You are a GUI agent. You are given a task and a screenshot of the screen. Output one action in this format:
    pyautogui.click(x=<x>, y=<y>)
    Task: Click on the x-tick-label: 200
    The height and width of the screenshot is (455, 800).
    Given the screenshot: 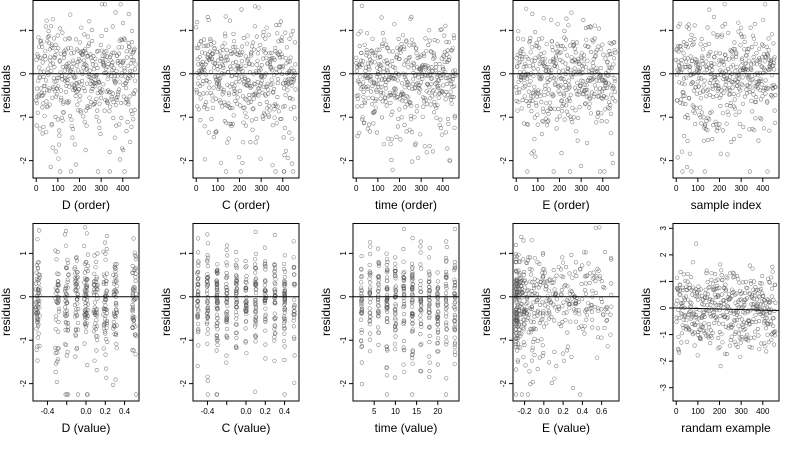 What is the action you would take?
    pyautogui.click(x=560, y=188)
    